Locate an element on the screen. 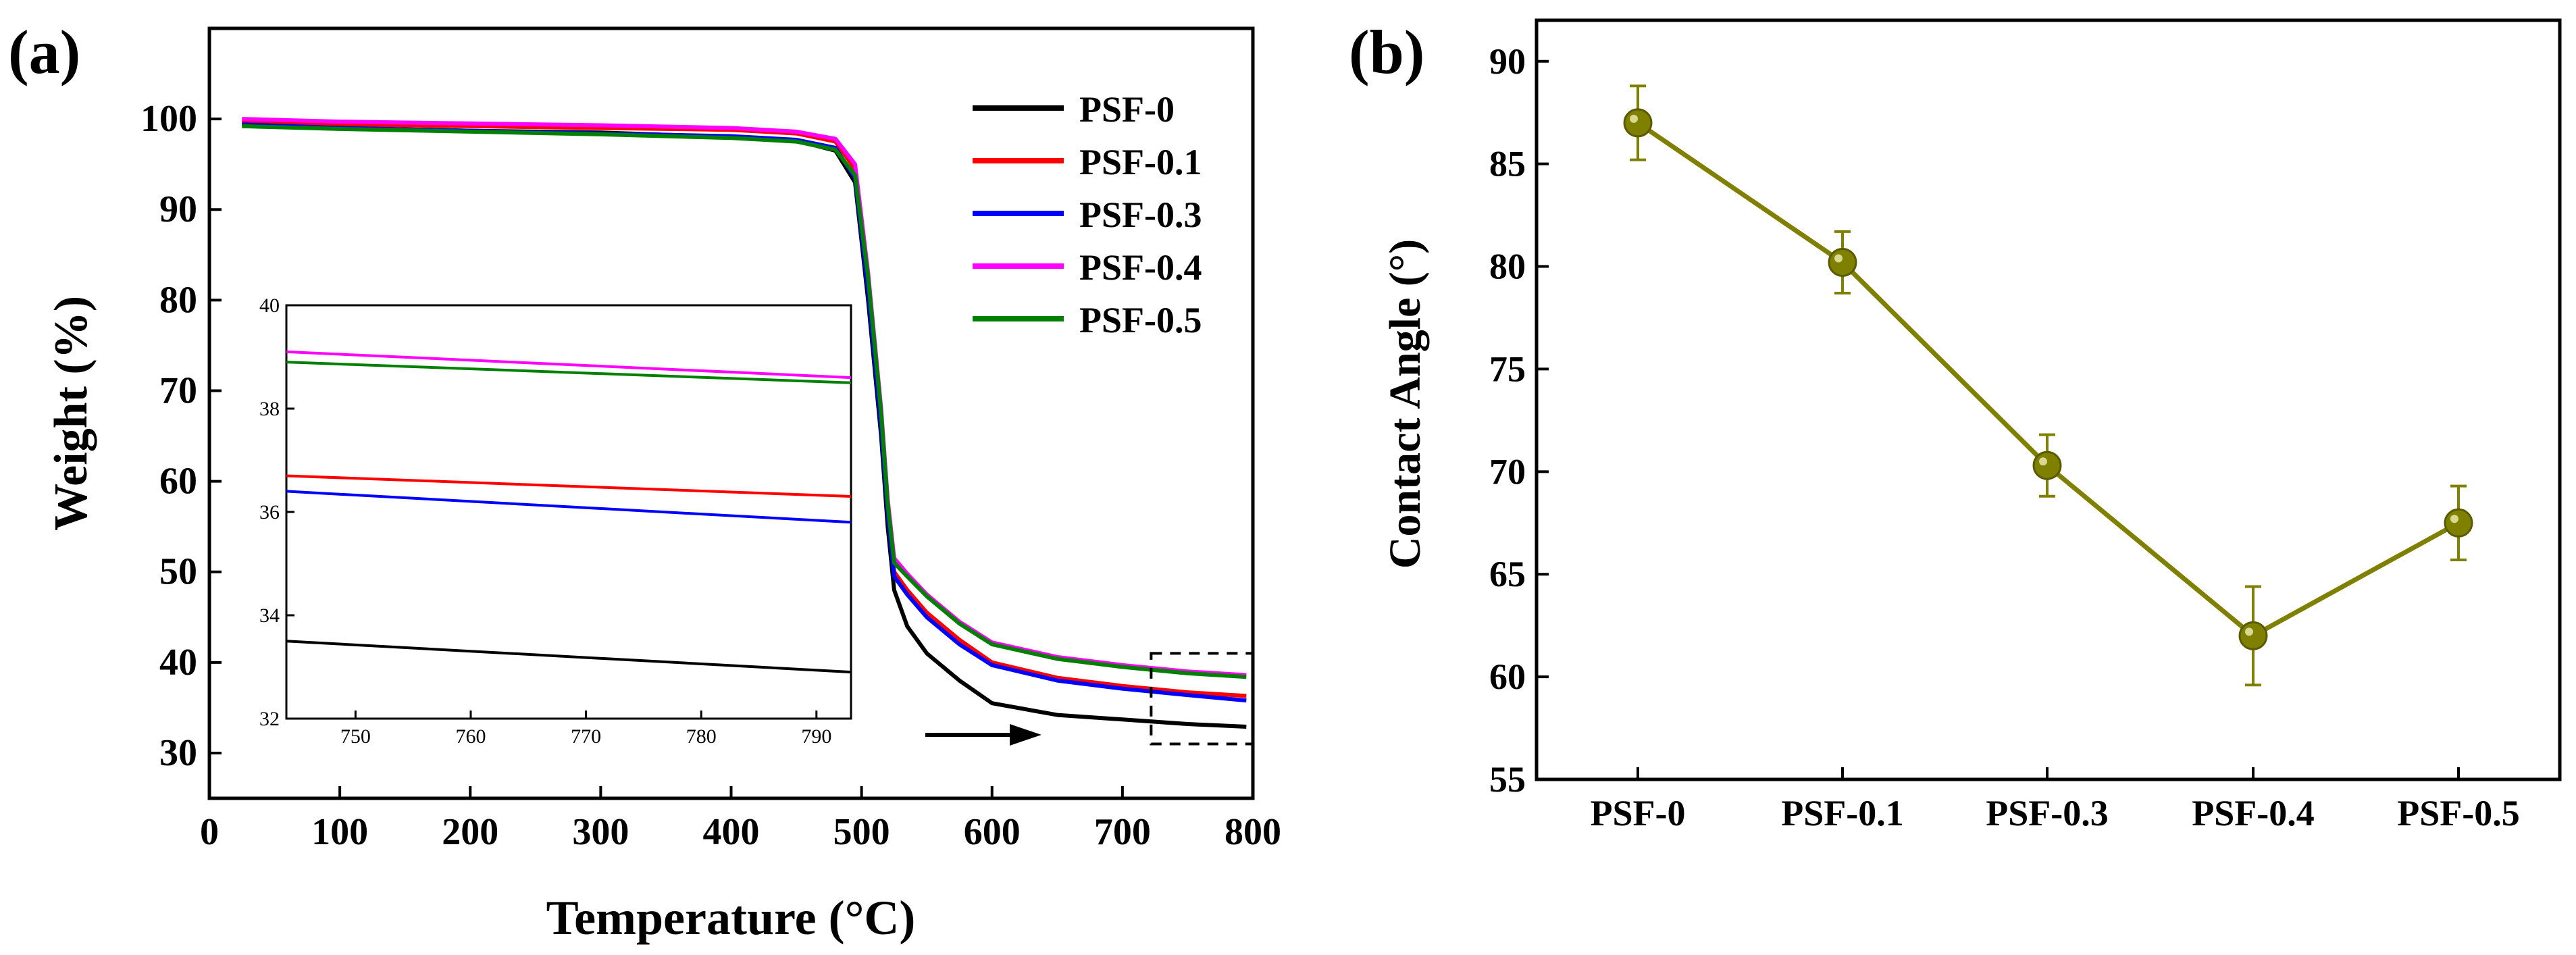  panel-a-x-tick-label: 500 is located at coordinates (861, 832).